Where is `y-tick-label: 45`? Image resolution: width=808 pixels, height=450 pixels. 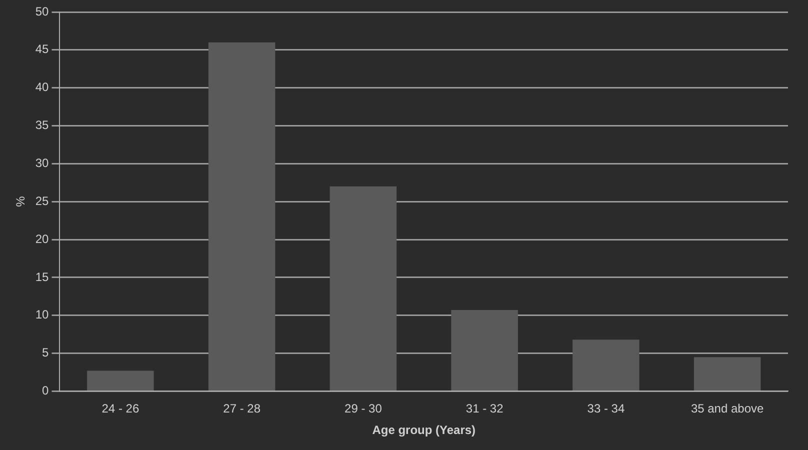
y-tick-label: 45 is located at coordinates (42, 49).